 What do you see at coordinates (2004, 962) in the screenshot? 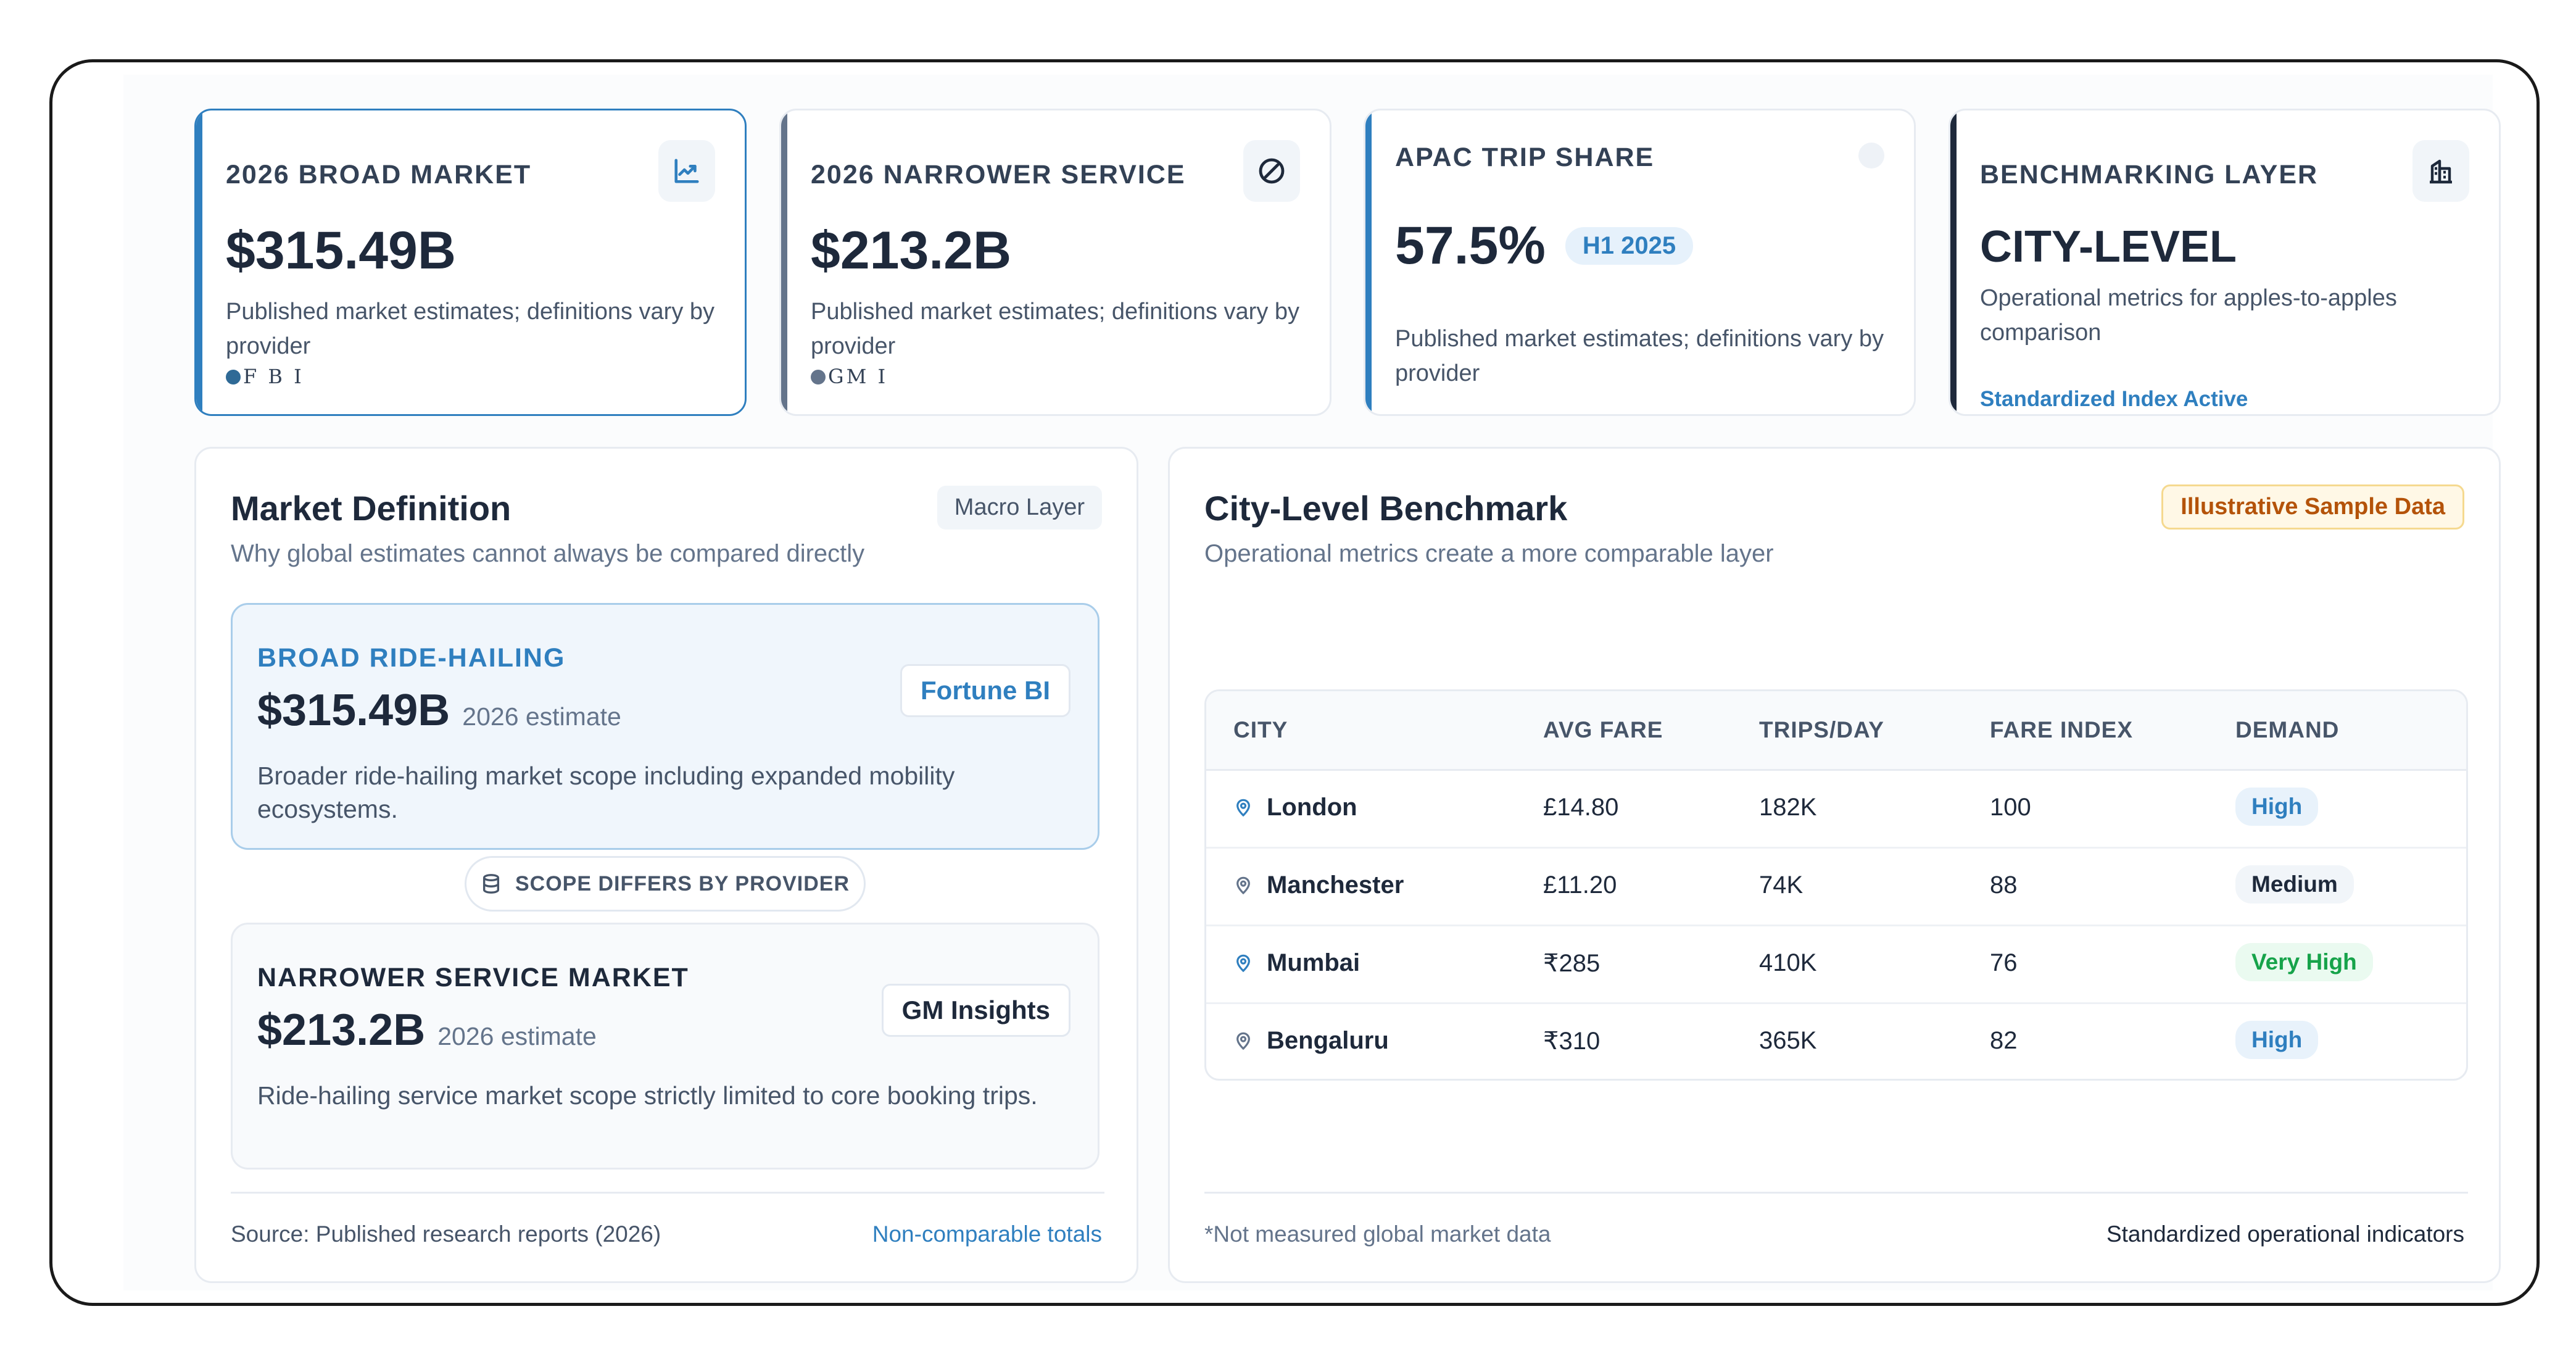
I see `index-cell: 76` at bounding box center [2004, 962].